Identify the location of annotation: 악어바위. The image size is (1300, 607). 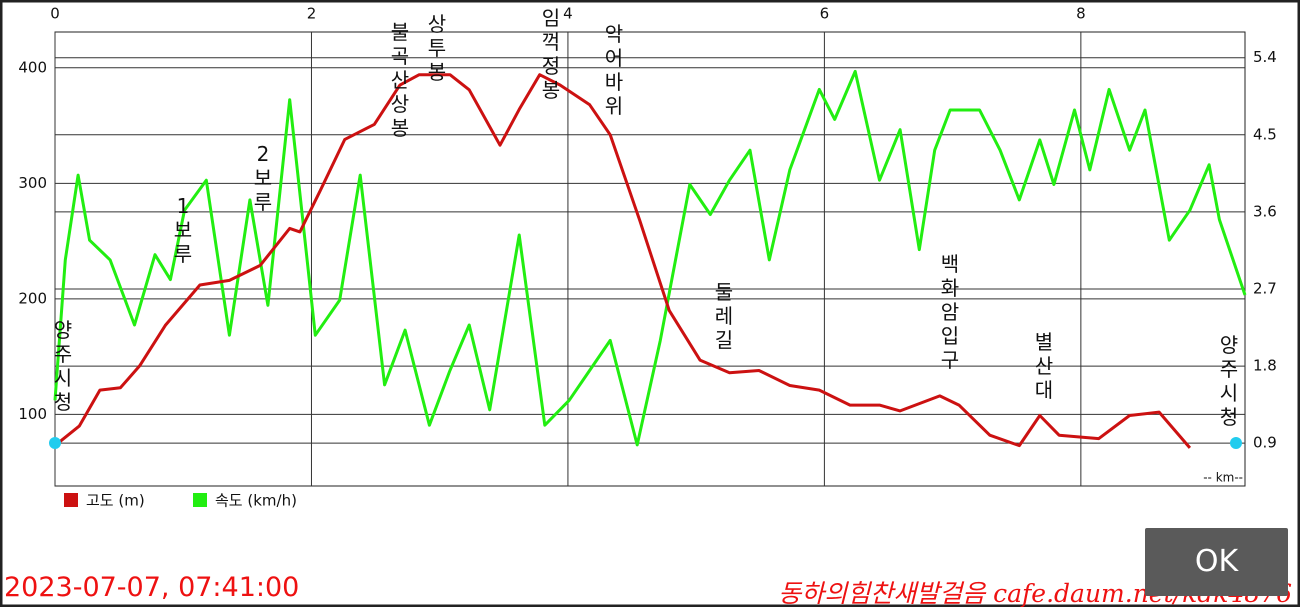
(614, 70).